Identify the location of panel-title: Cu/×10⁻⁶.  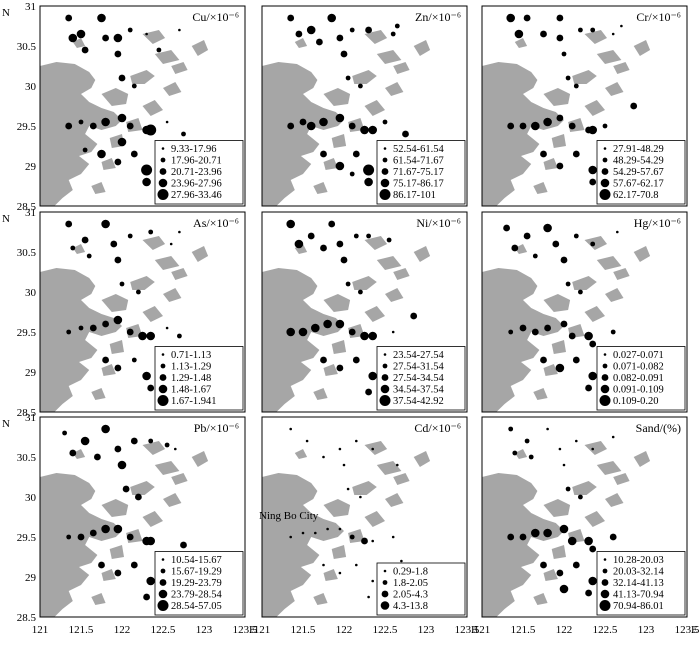
(215, 17).